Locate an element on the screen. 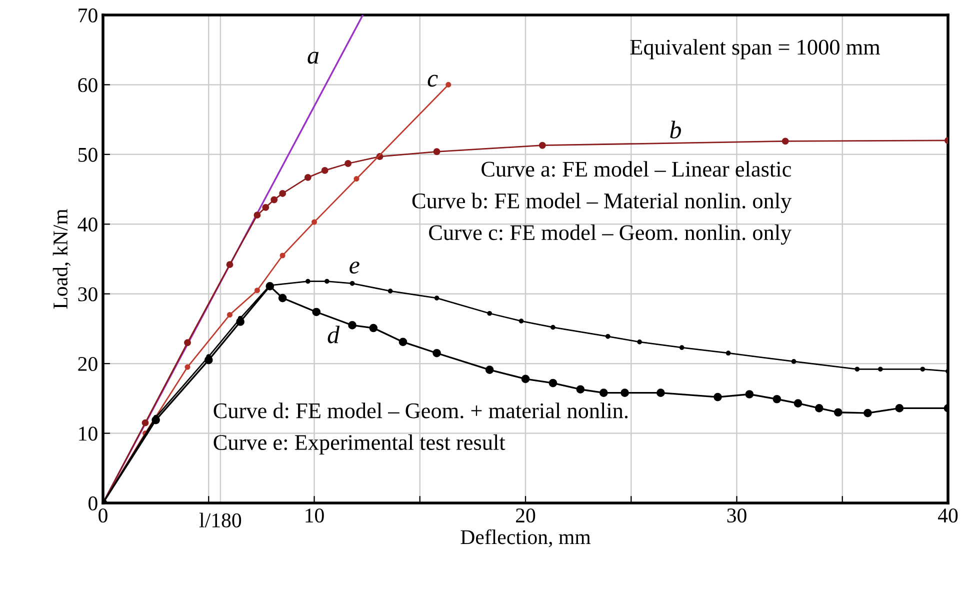 This screenshot has height=592, width=973. y-tick-label: 0 is located at coordinates (93, 503).